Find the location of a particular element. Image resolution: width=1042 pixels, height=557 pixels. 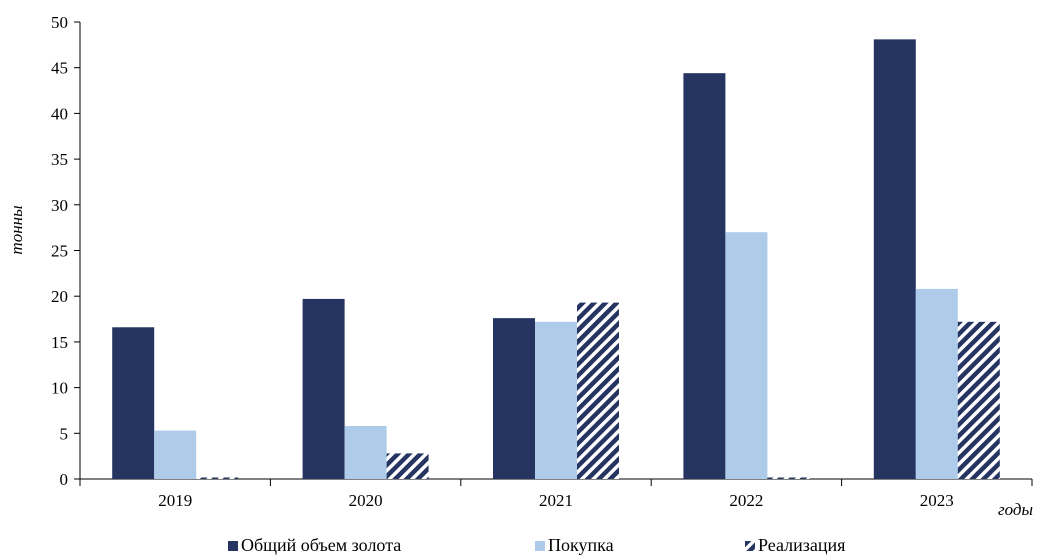

y-tick-label: 15 is located at coordinates (59, 342).